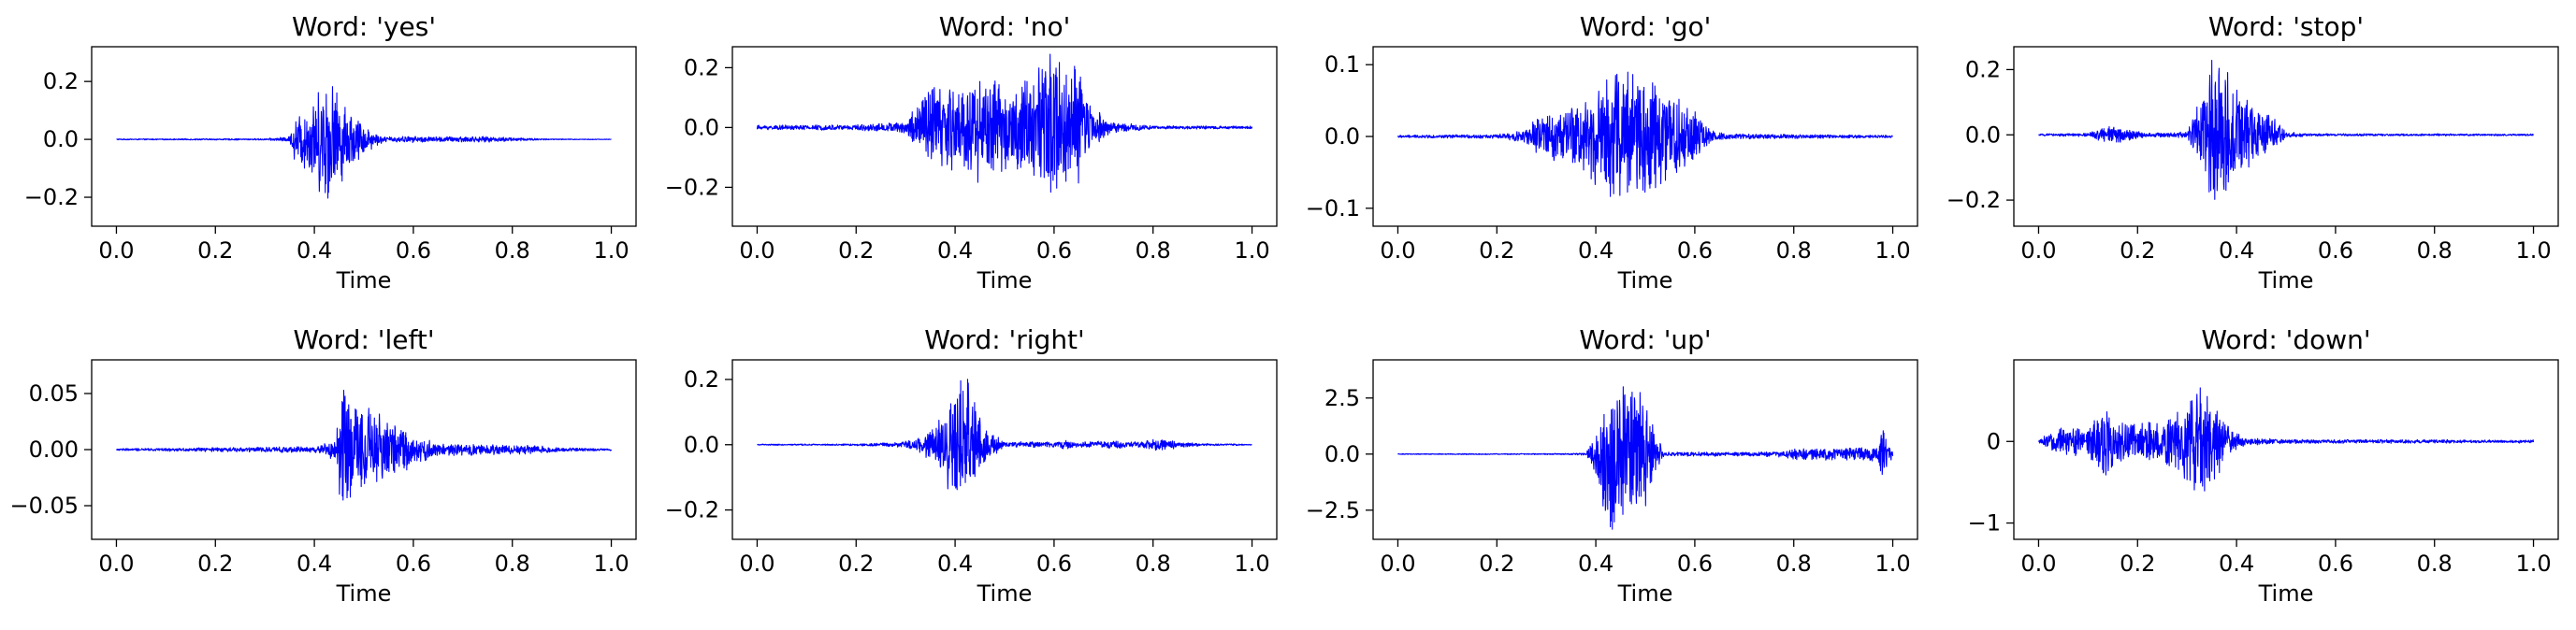 Image resolution: width=2576 pixels, height=630 pixels. What do you see at coordinates (1004, 339) in the screenshot?
I see `subplot-title: Word: 'right'` at bounding box center [1004, 339].